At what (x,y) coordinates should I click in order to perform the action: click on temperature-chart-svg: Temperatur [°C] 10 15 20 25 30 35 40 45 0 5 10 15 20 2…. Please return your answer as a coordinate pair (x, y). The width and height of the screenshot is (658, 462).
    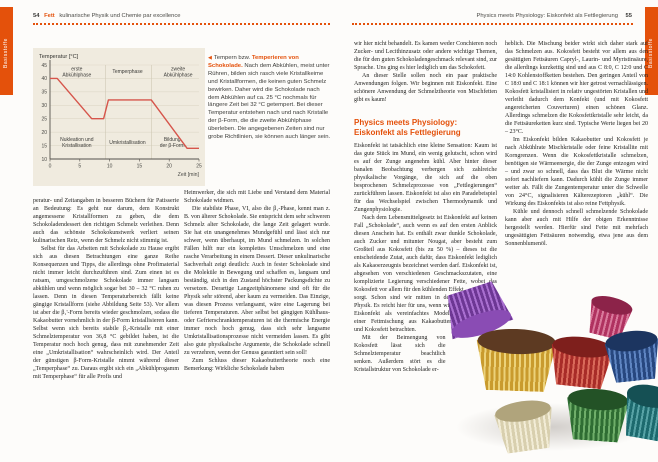
    Looking at the image, I should click on (120, 116).